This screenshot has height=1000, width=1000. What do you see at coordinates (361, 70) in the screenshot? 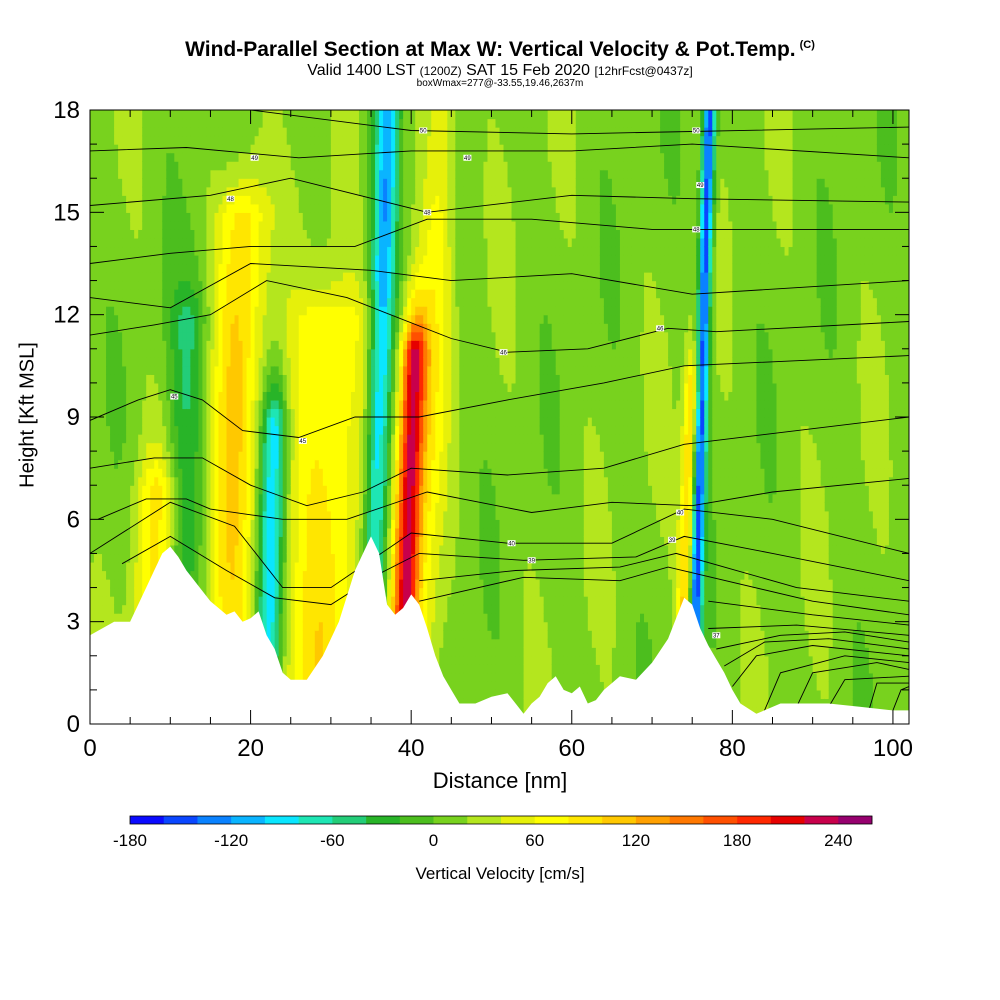
I see `valid-time: Valid 1400 LST` at bounding box center [361, 70].